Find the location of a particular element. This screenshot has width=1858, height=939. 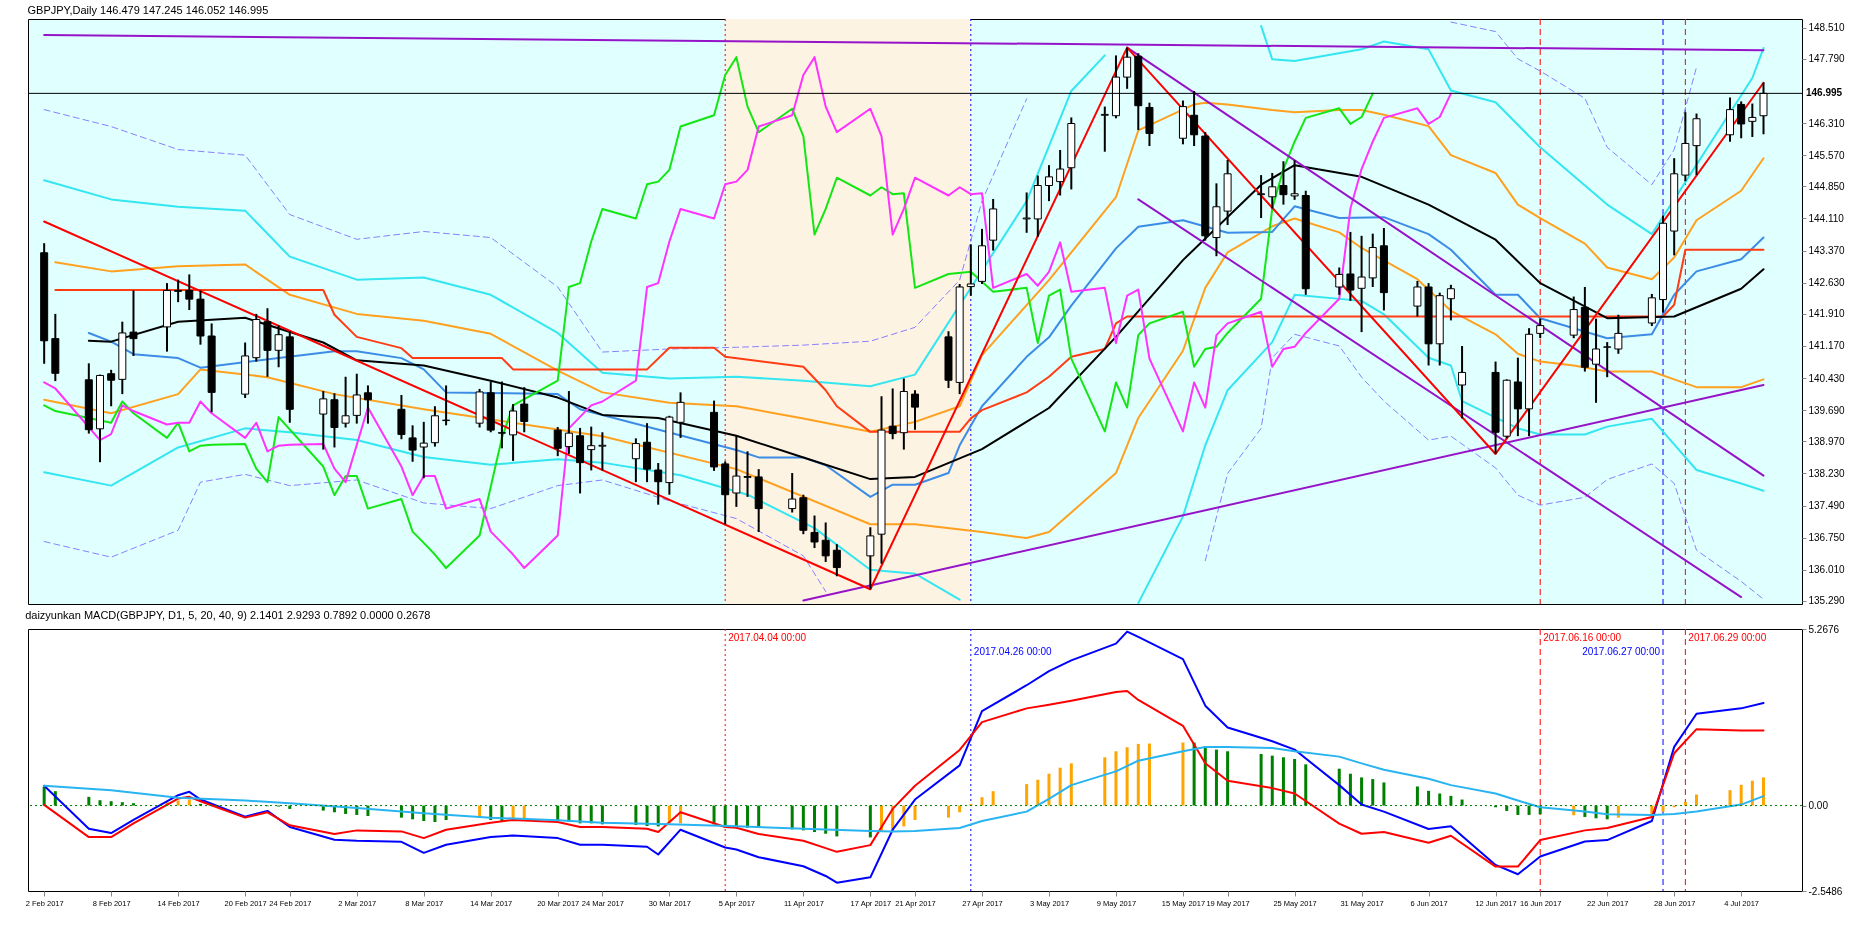

y-tick-label: 136.750 is located at coordinates (1827, 538).